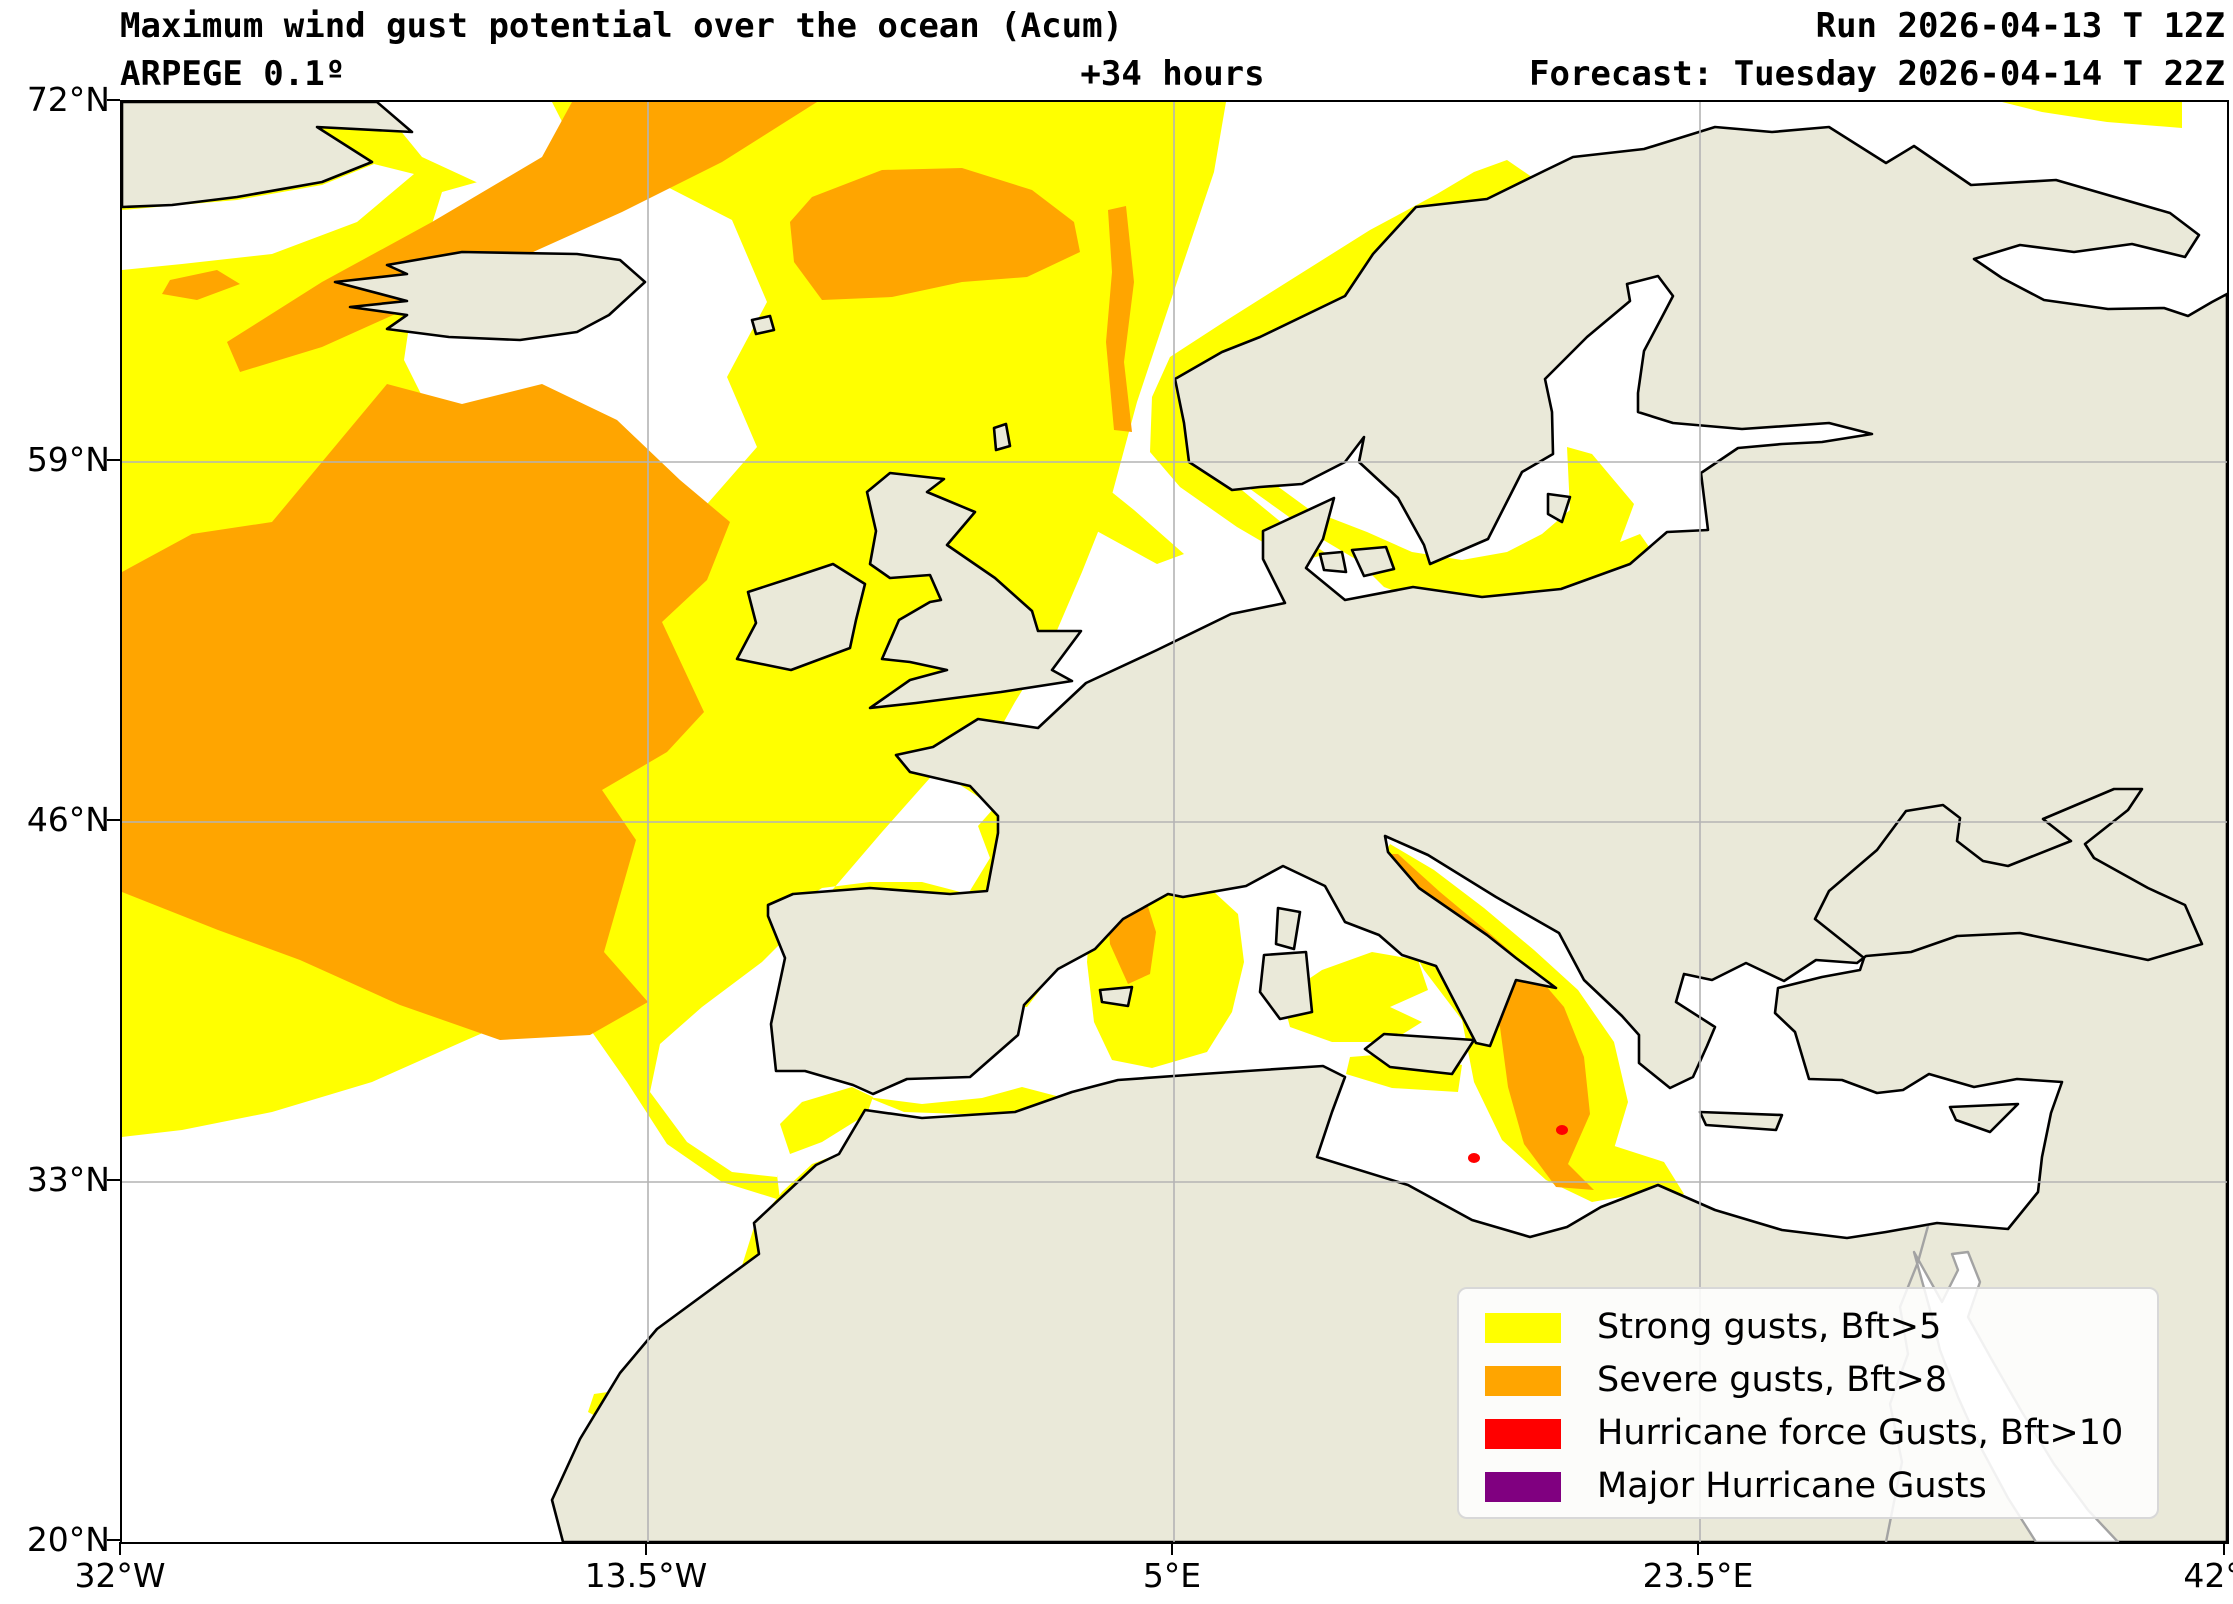 The image size is (2233, 1604). What do you see at coordinates (1333, 562) in the screenshot?
I see `coastline-fyn` at bounding box center [1333, 562].